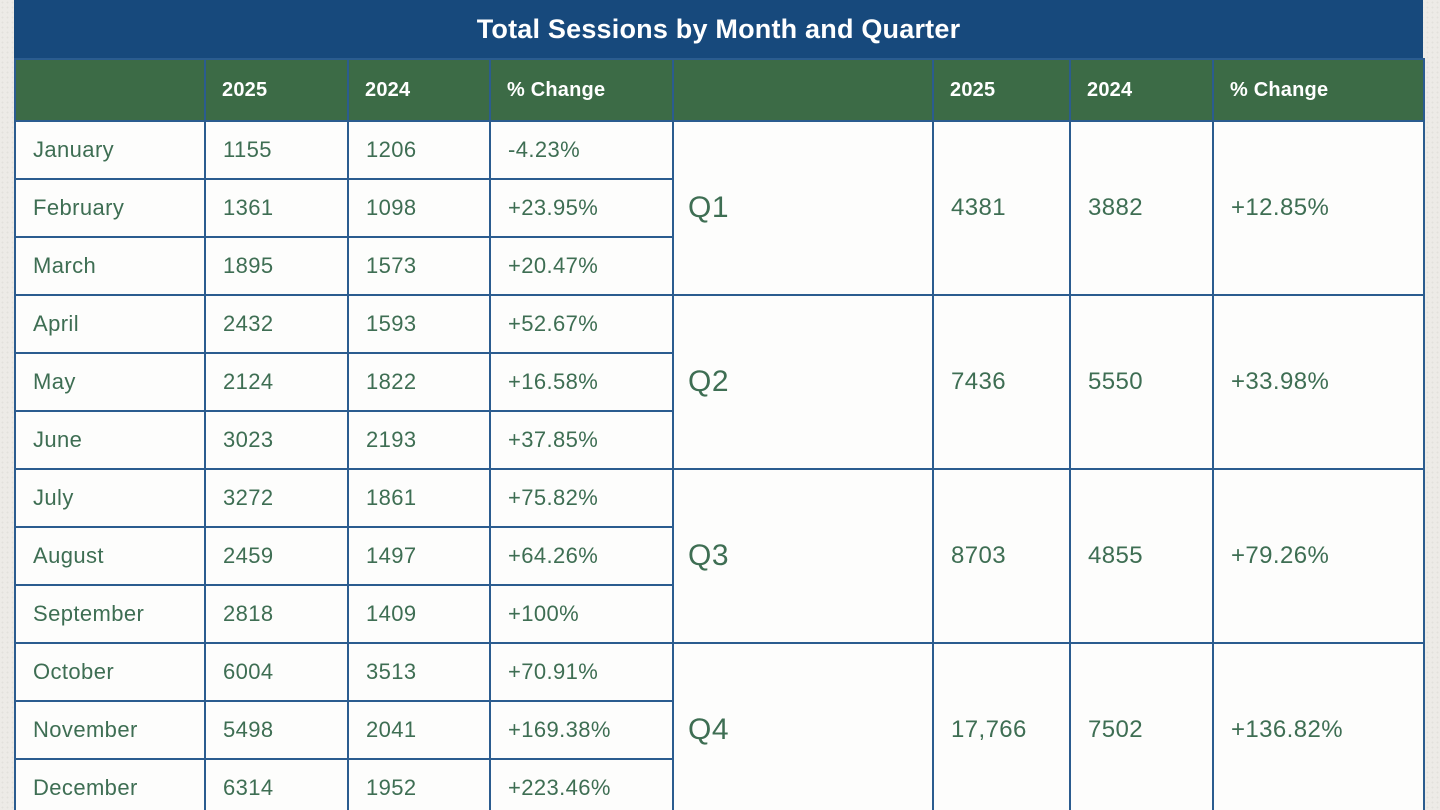  I want to click on title-bar: Total Sessions by Month and Quarter, so click(718, 29).